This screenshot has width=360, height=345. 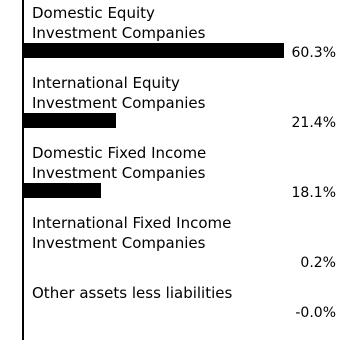 I want to click on value-label: 21.4%, so click(x=313, y=123).